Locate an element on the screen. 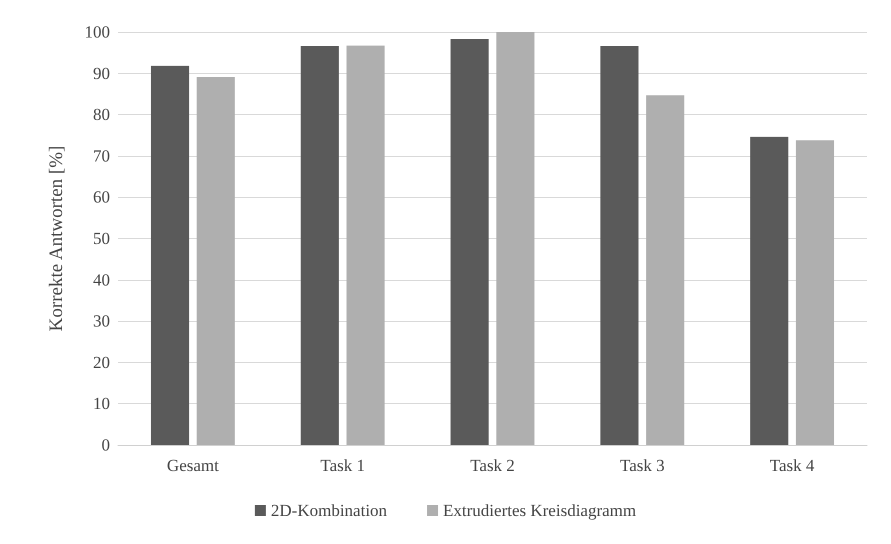 This screenshot has height=544, width=891. legend-label: 2D-Kombination is located at coordinates (329, 510).